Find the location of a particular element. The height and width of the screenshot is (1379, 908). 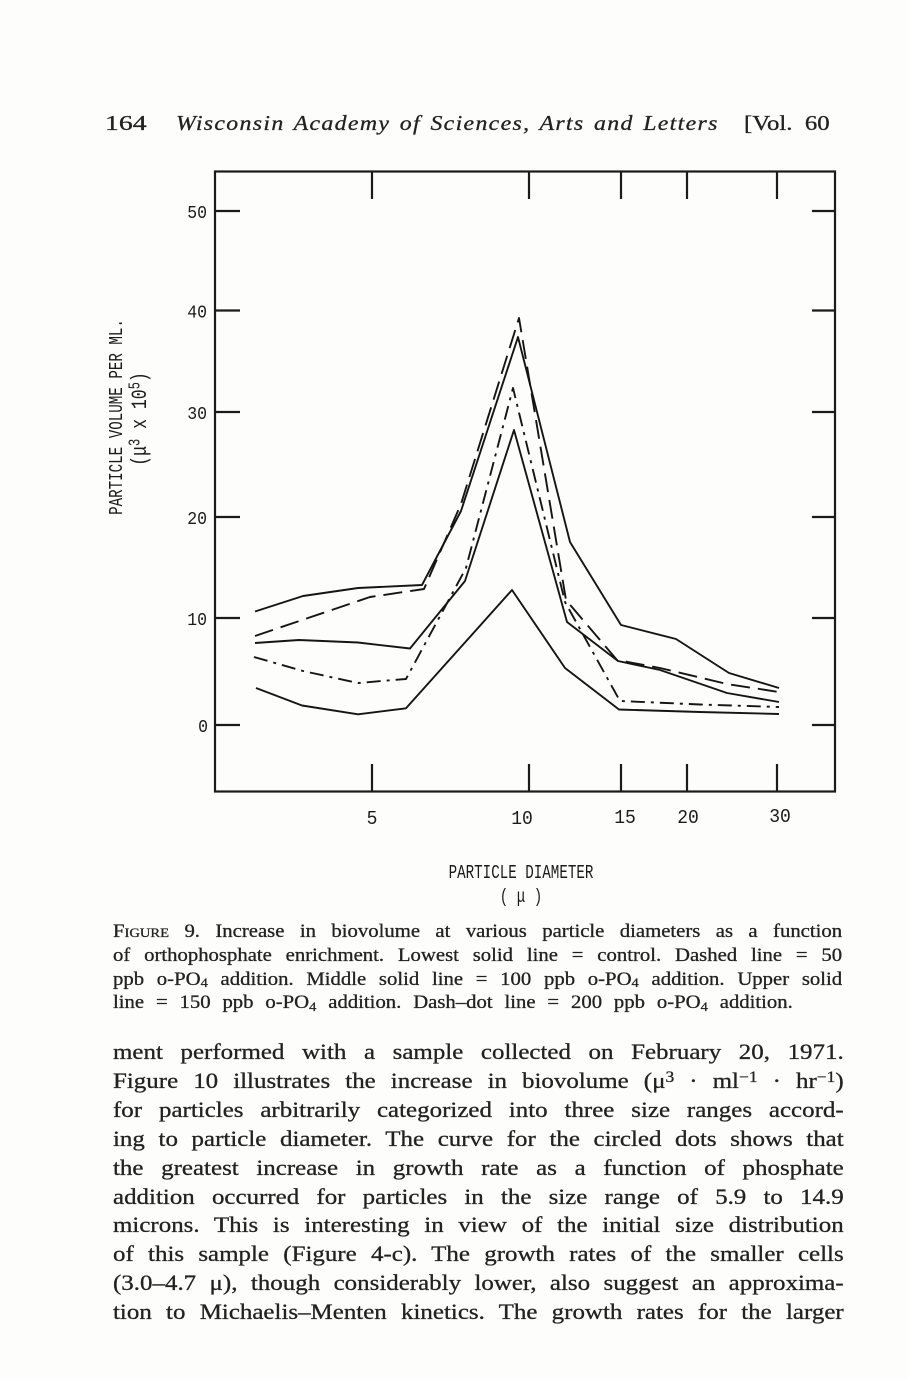

svg-text: PARTICLE DIAMETER is located at coordinates (521, 874).